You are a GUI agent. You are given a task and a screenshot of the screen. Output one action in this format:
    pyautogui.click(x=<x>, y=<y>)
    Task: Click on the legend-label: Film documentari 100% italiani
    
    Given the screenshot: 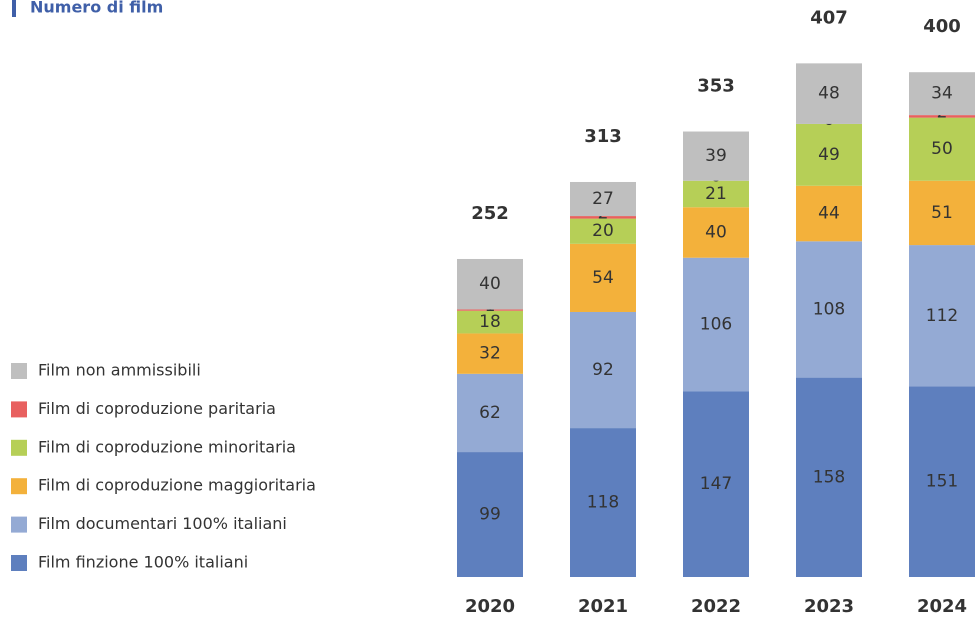 What is the action you would take?
    pyautogui.click(x=162, y=523)
    